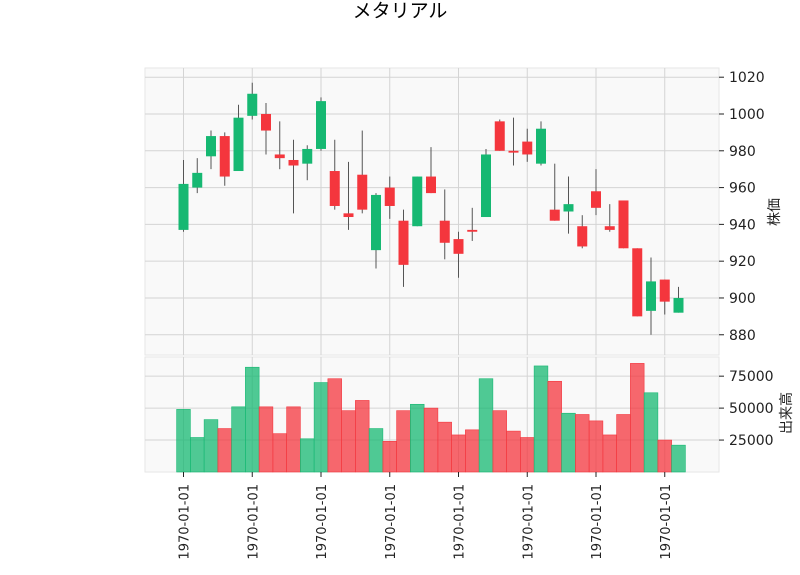 This screenshot has width=800, height=575. Describe the element at coordinates (751, 409) in the screenshot. I see `volume-tick-label: 50000` at that location.